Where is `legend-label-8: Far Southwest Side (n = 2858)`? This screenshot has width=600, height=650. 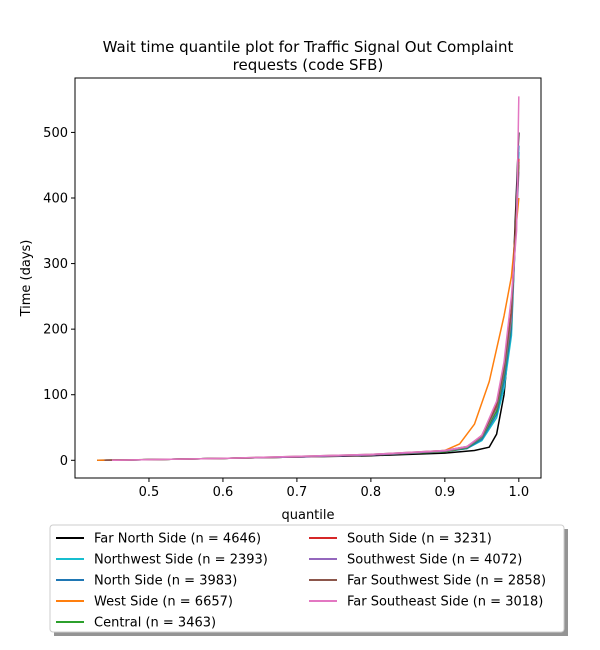 legend-label-8: Far Southwest Side (n = 2858) is located at coordinates (446, 581).